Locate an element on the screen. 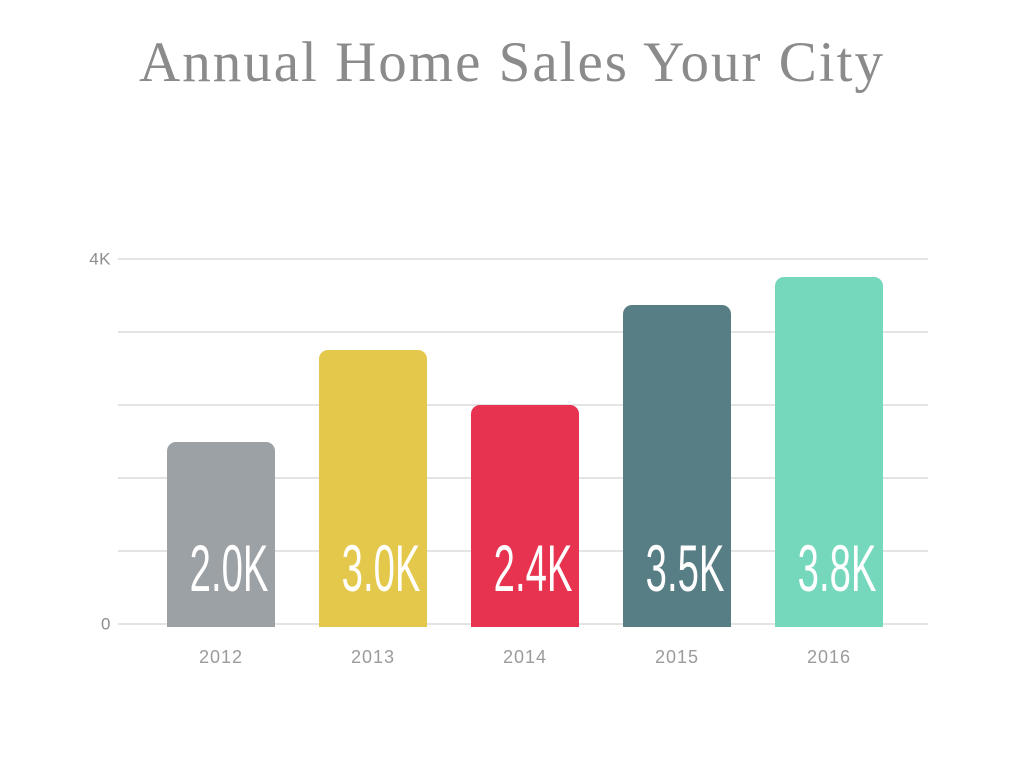  y-tick-4k: 4K is located at coordinates (100, 259).